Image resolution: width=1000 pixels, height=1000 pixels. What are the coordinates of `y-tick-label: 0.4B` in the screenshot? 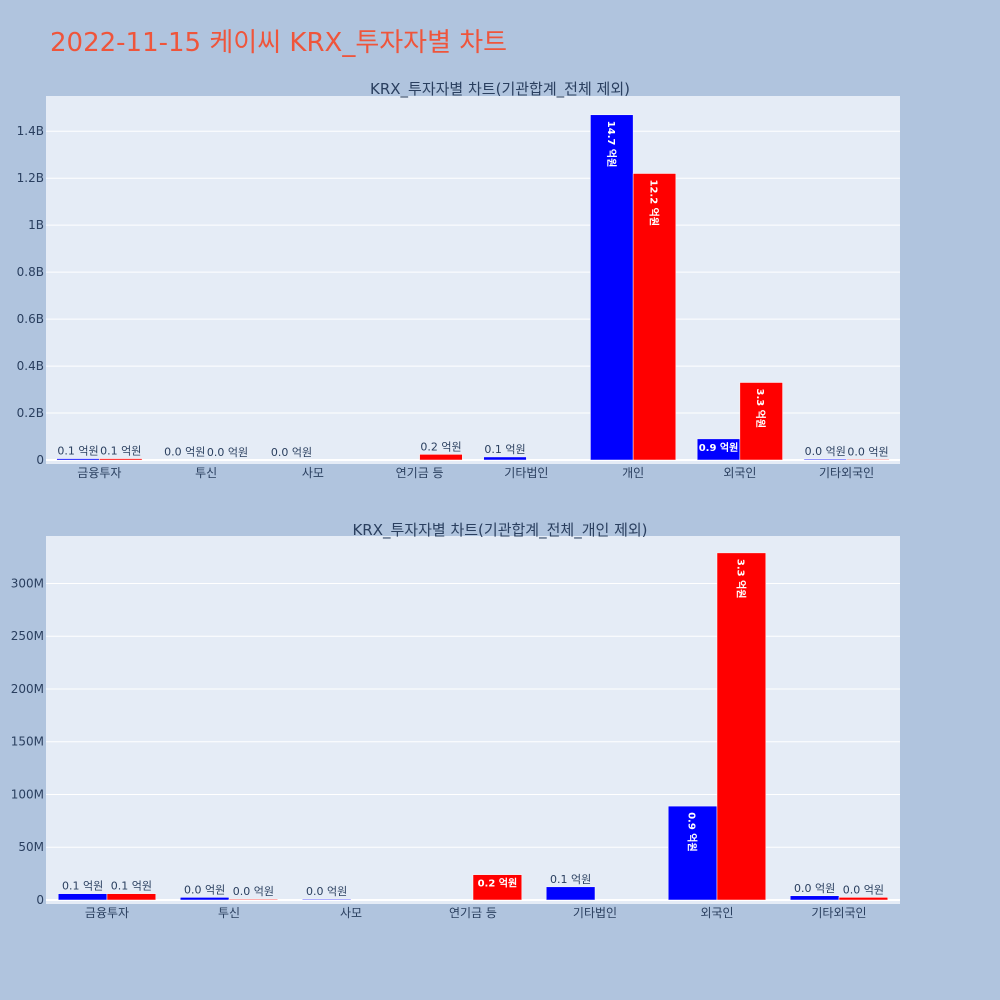 It's located at (30, 366).